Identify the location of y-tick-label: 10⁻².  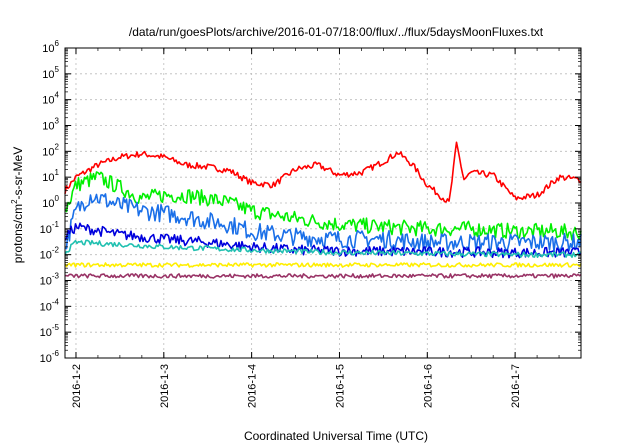
(50, 254).